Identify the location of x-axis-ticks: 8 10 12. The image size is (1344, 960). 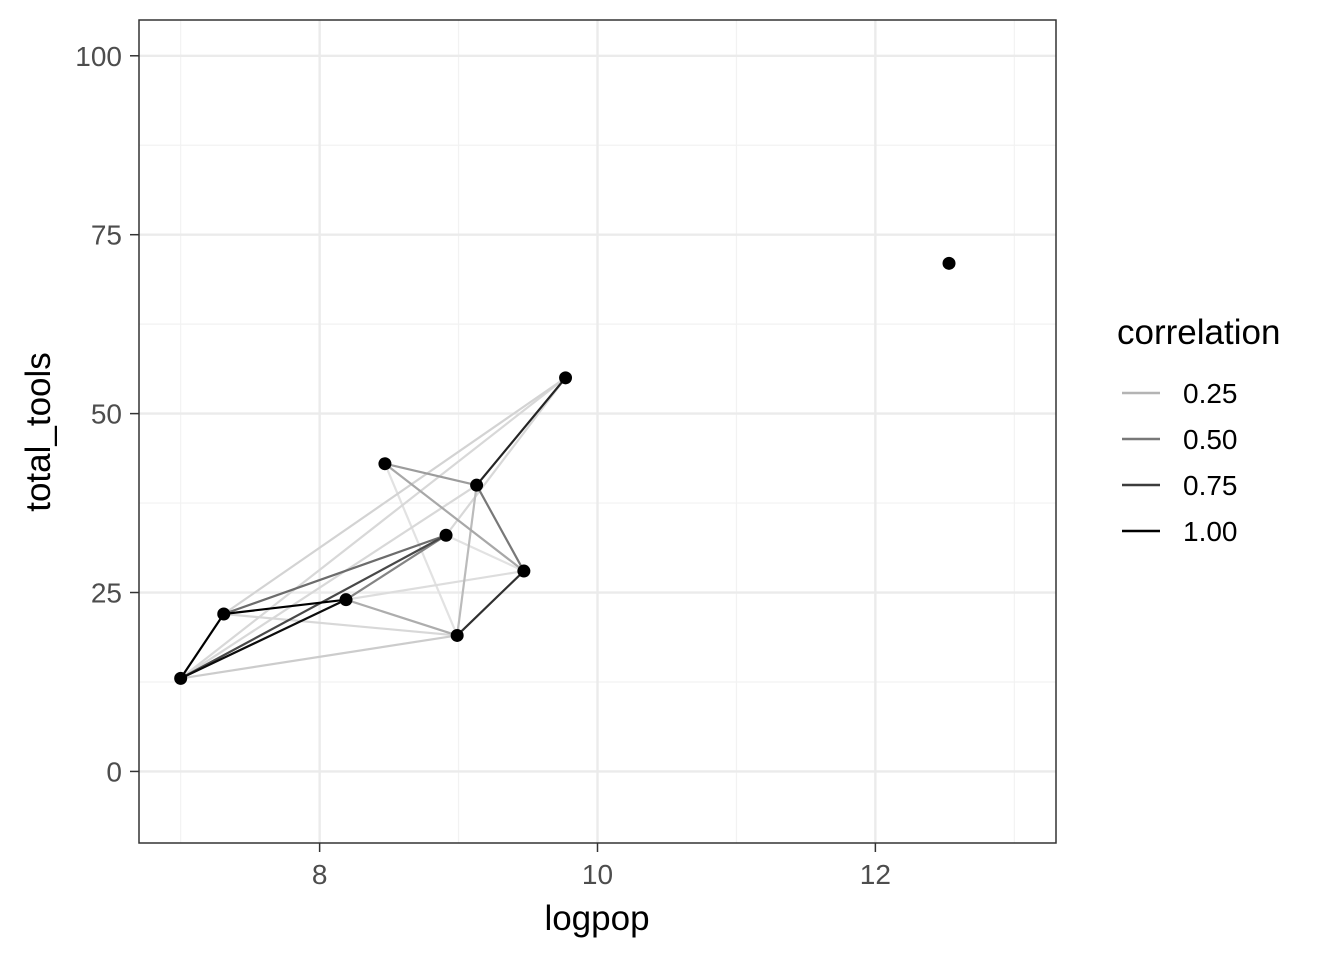
(601, 866).